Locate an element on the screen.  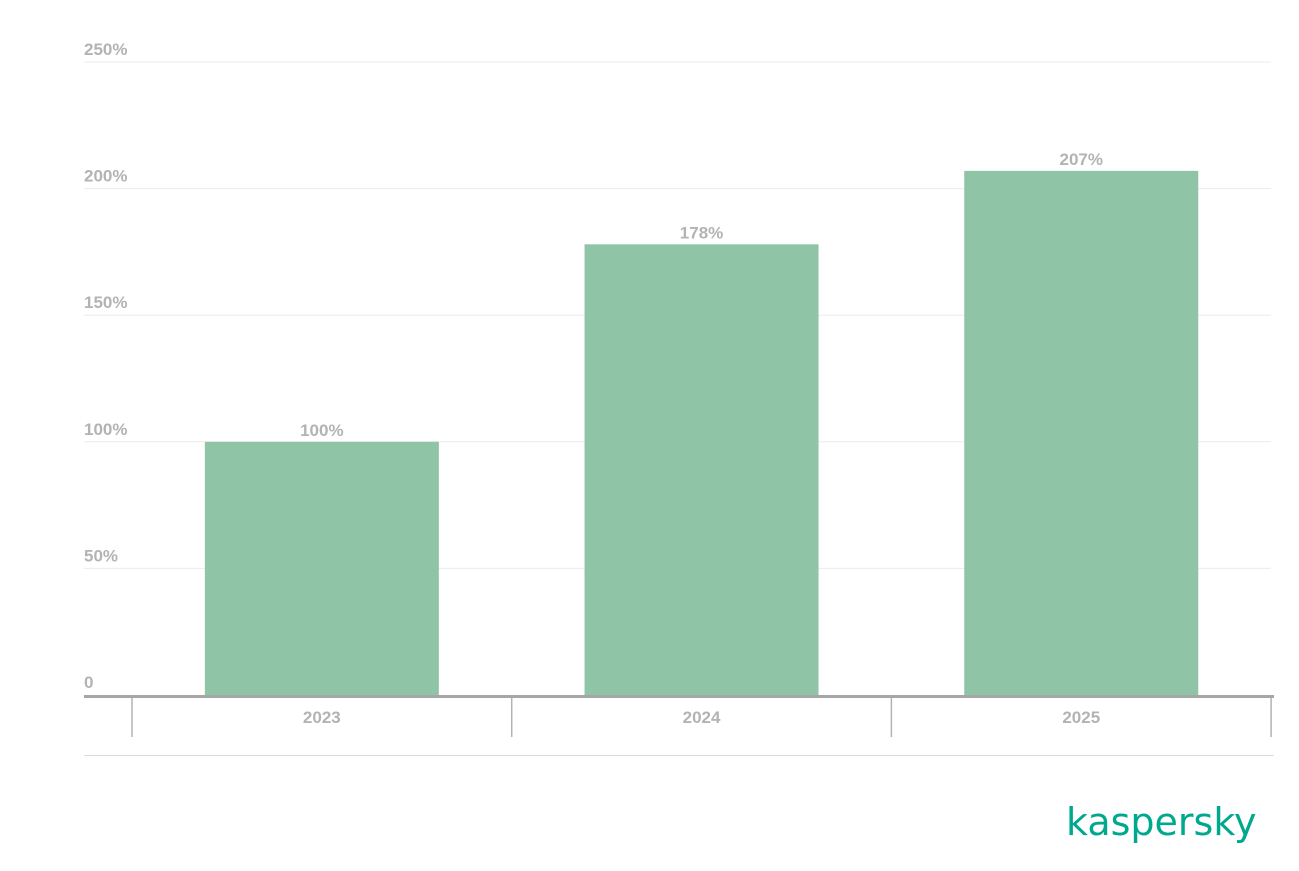
y-tick-label: 0 is located at coordinates (88, 682).